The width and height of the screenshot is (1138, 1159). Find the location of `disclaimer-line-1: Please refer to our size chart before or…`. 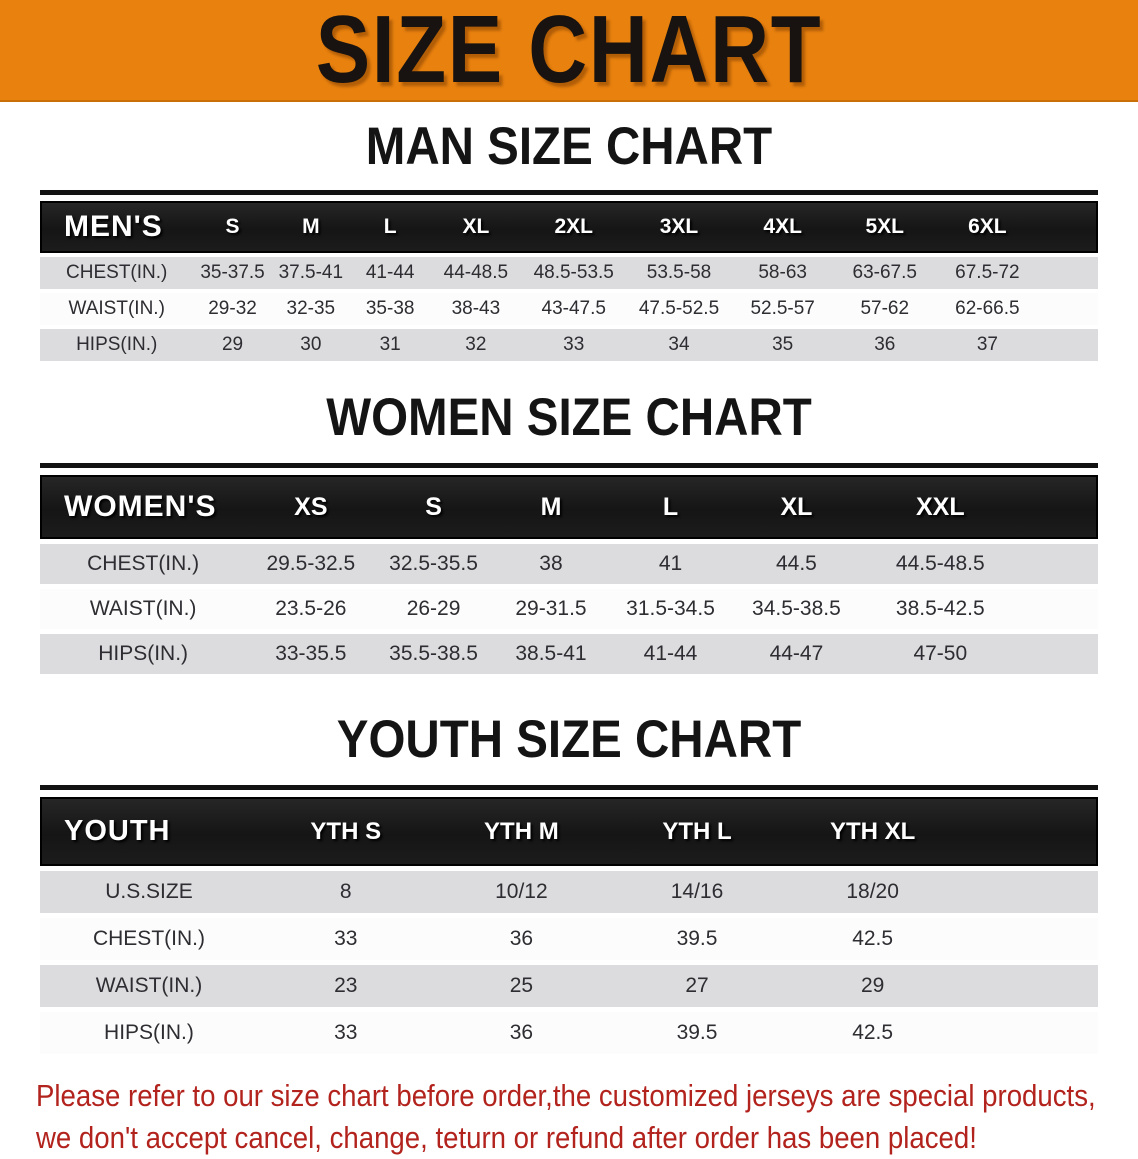

disclaimer-line-1: Please refer to our size chart before or… is located at coordinates (566, 1095).